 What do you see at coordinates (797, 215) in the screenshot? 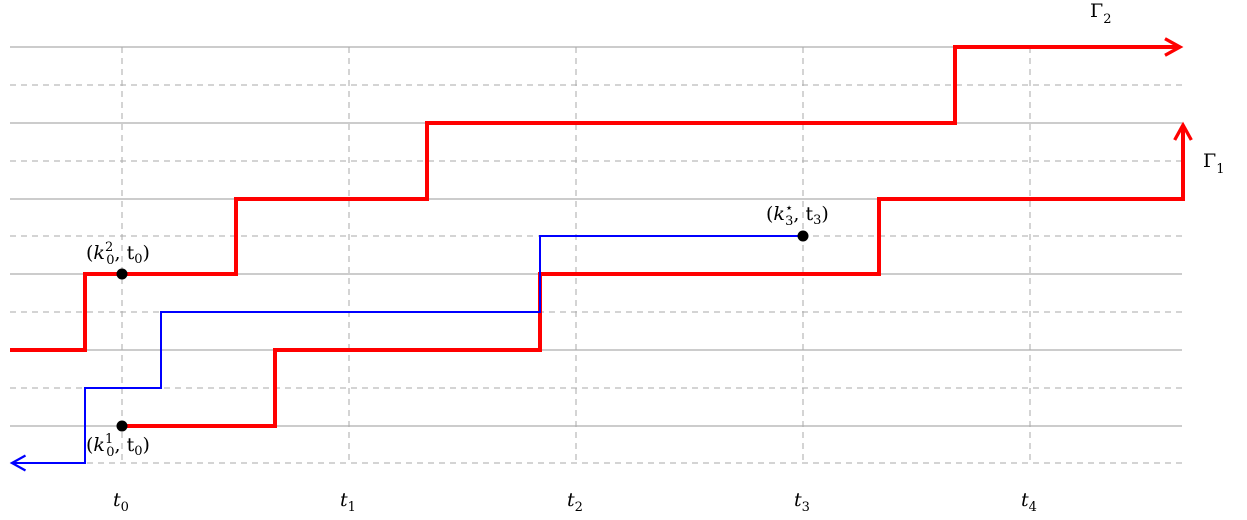
I see `label-k3-star: (k⋆ 3, t3)` at bounding box center [797, 215].